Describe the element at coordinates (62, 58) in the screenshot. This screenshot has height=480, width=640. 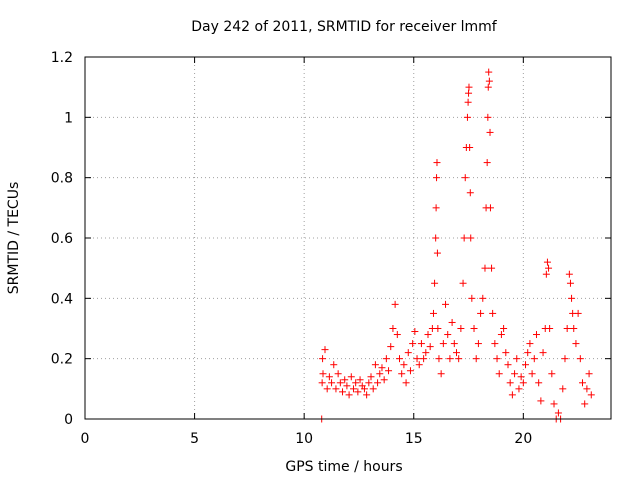
I see `y-tick-label: 1.2` at that location.